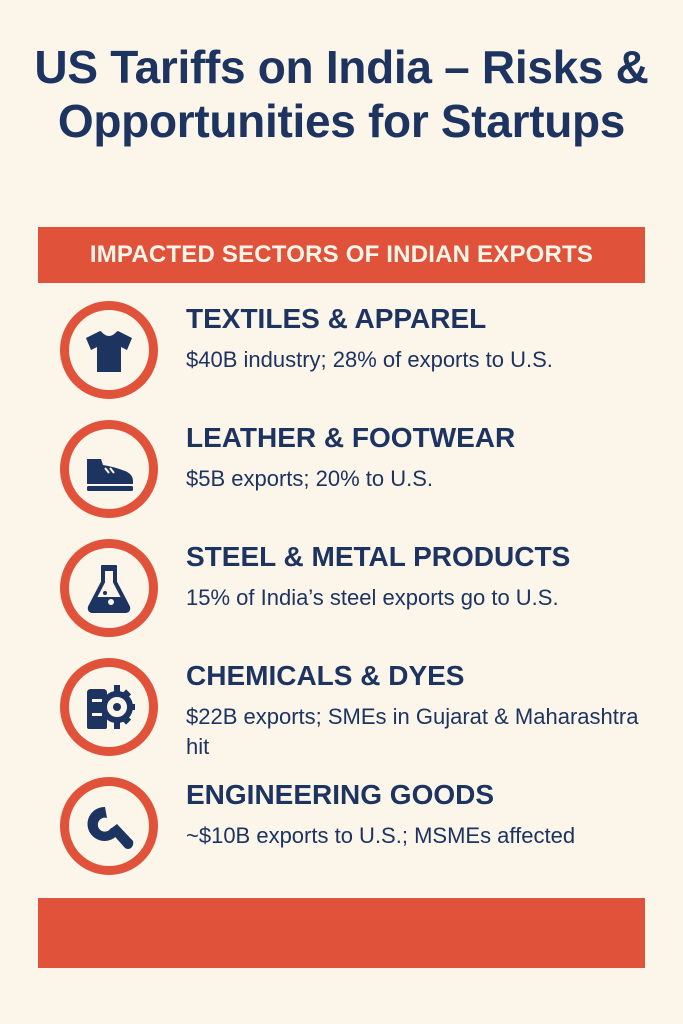  What do you see at coordinates (109, 707) in the screenshot?
I see `gear-icon` at bounding box center [109, 707].